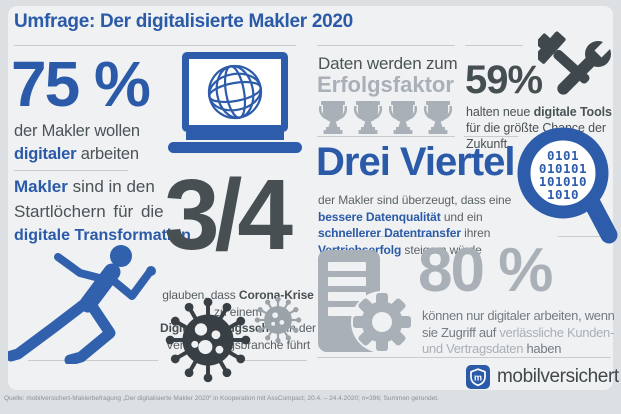 The height and width of the screenshot is (414, 621). I want to click on stat-75-value: 75 %, so click(81, 84).